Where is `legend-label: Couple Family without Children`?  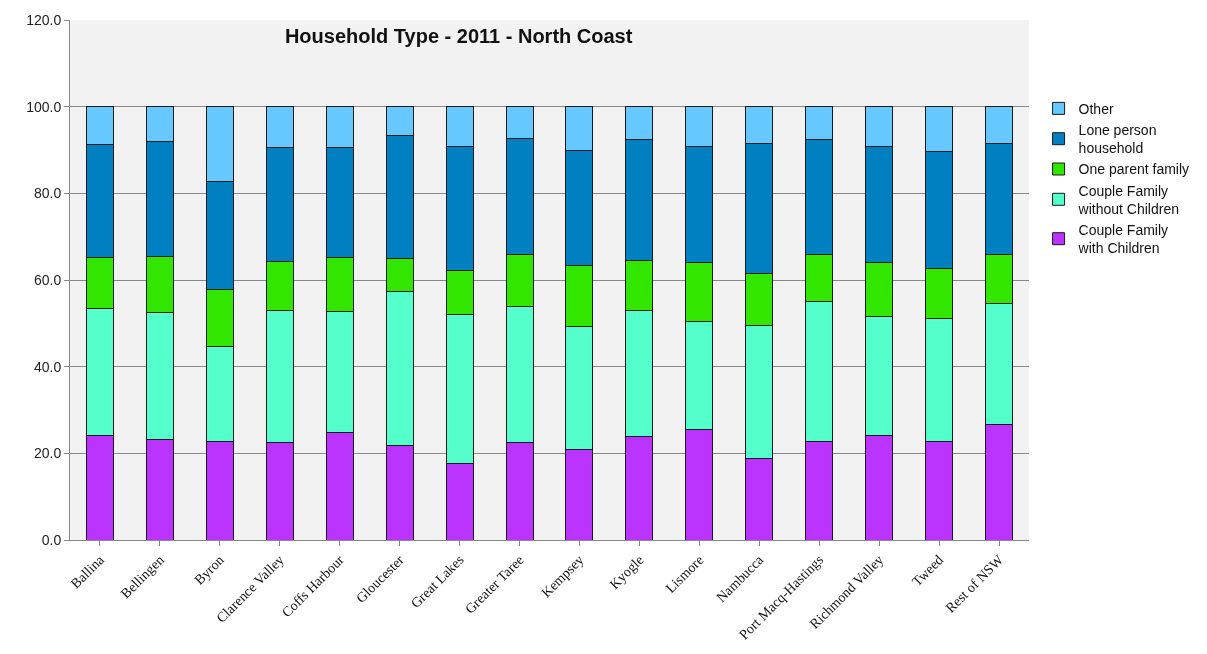
legend-label: Couple Family without Children is located at coordinates (1128, 199).